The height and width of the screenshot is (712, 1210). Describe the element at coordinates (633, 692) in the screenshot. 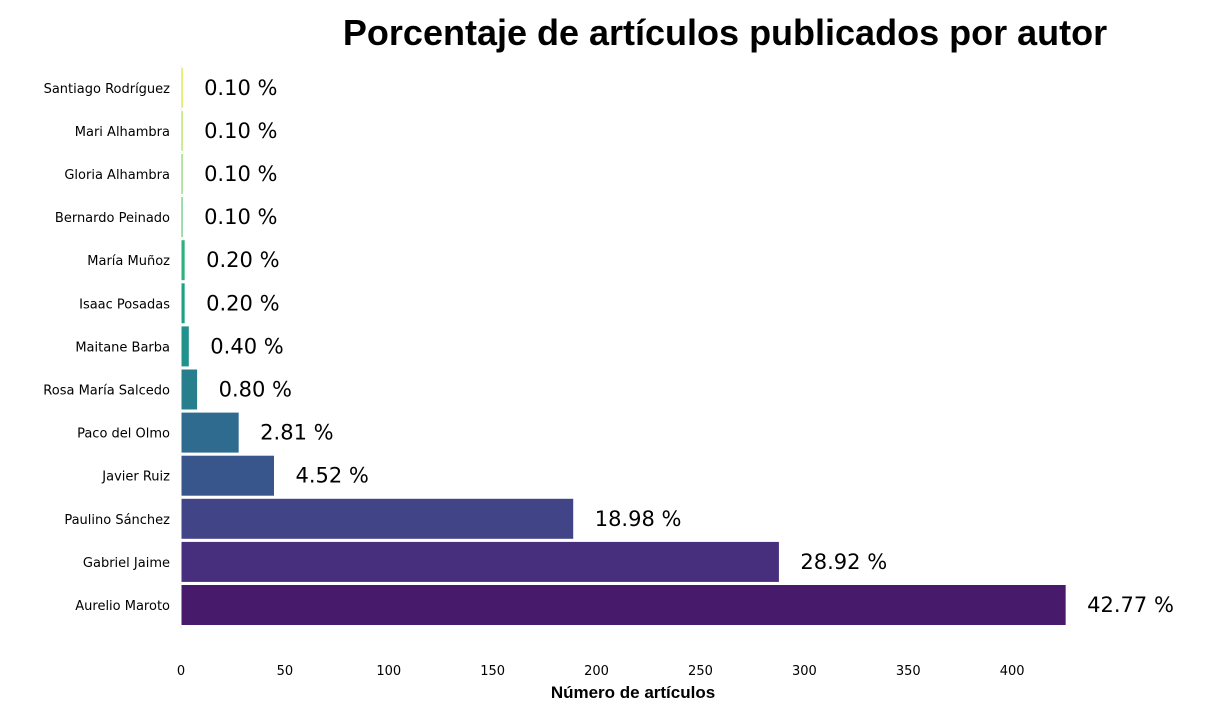

I see `x-axis-label: Número de artículos` at that location.